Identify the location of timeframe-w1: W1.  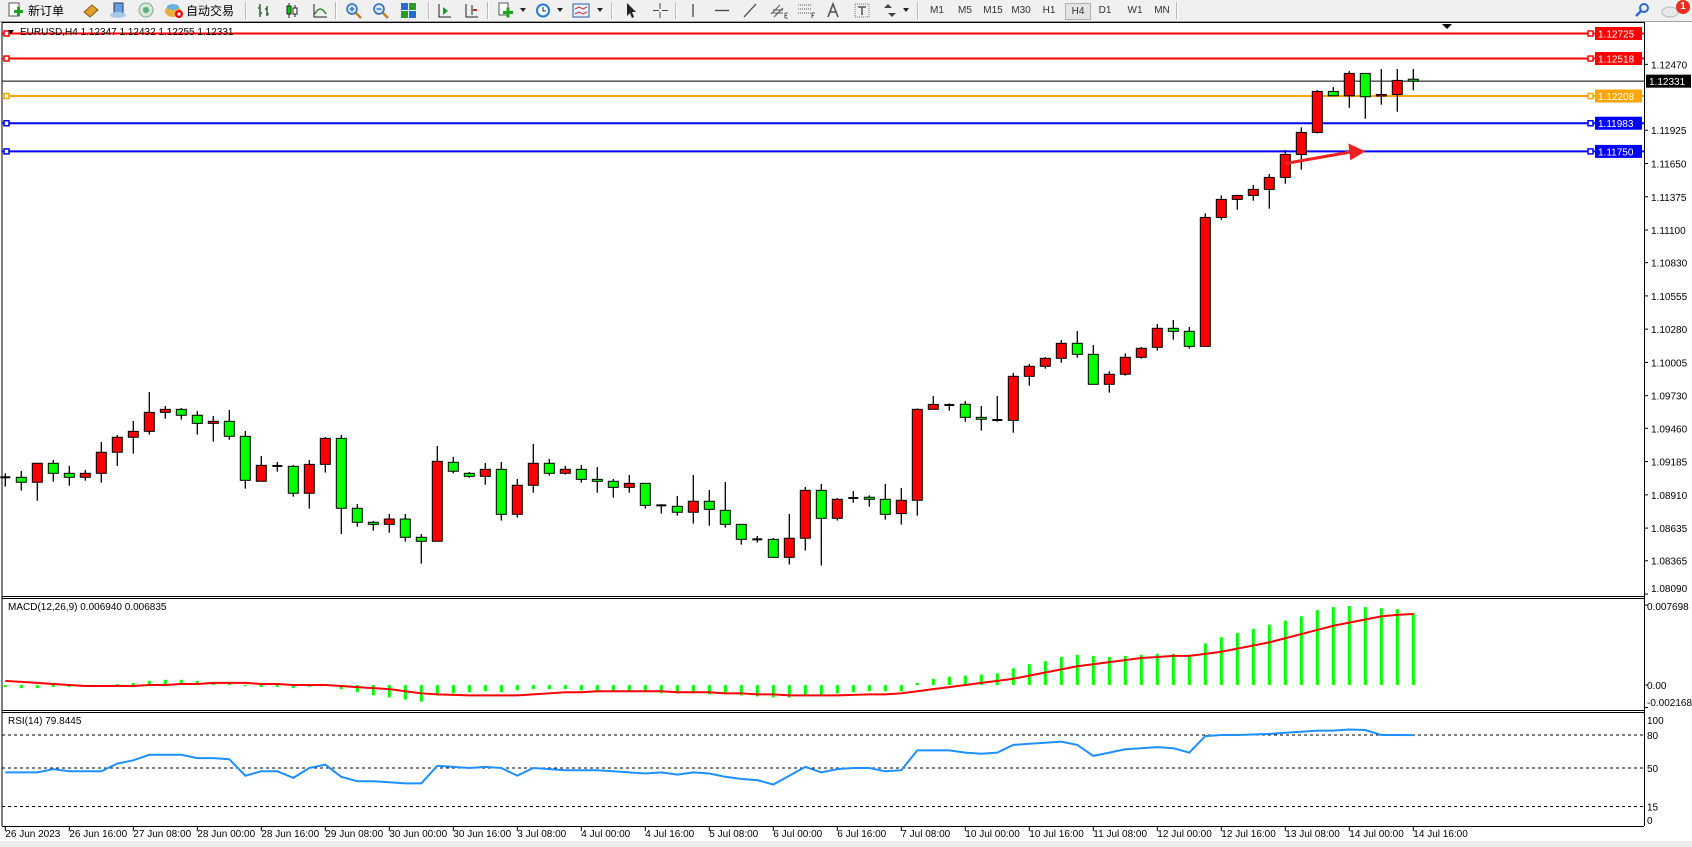
(1135, 10).